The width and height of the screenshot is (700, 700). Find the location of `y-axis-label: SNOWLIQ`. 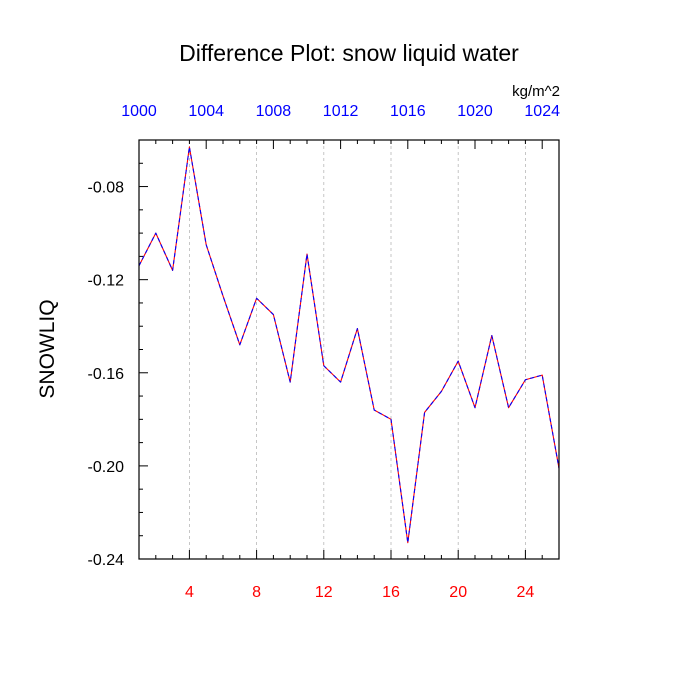

y-axis-label: SNOWLIQ is located at coordinates (47, 348).